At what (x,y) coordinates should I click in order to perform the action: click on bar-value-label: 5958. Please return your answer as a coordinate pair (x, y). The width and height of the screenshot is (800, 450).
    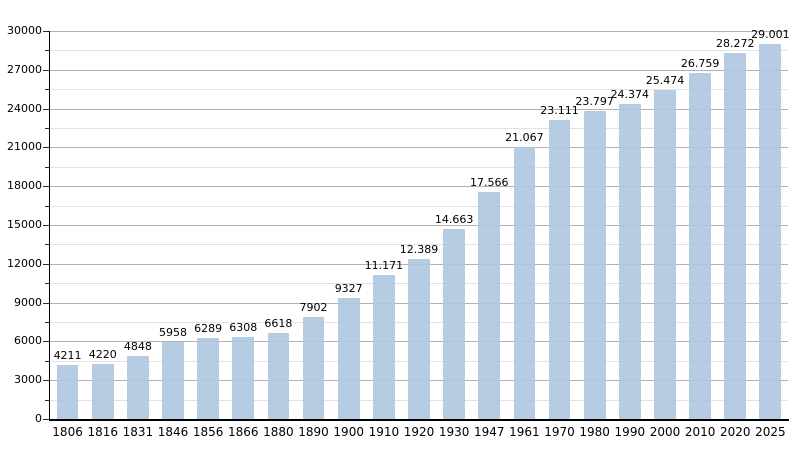
    Looking at the image, I should click on (172, 332).